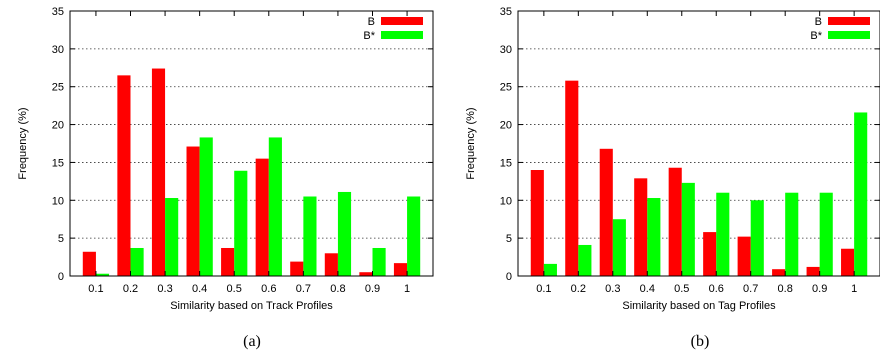 The width and height of the screenshot is (880, 354). What do you see at coordinates (252, 341) in the screenshot?
I see `panel-caption: (a)` at bounding box center [252, 341].